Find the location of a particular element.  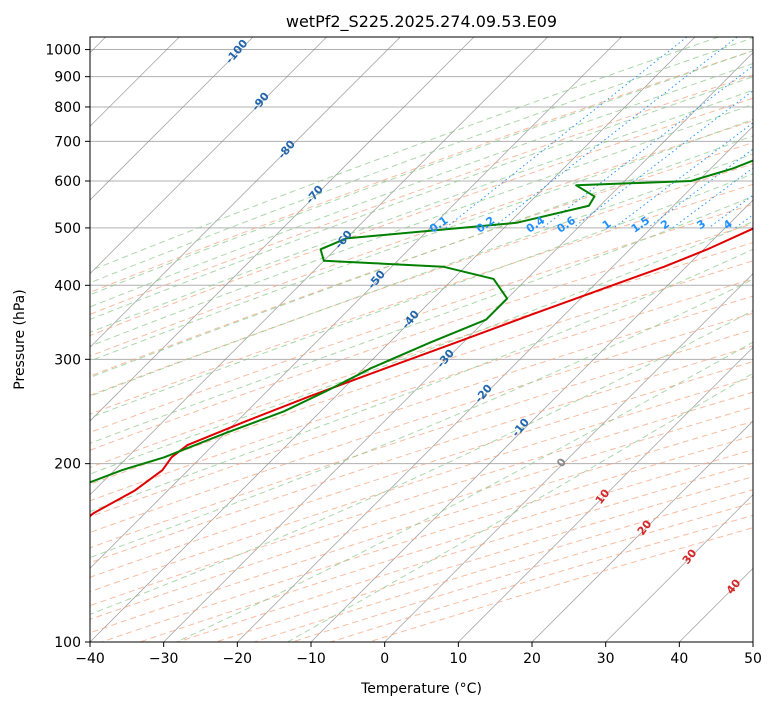

y-tick-label: 700 is located at coordinates (67, 142).